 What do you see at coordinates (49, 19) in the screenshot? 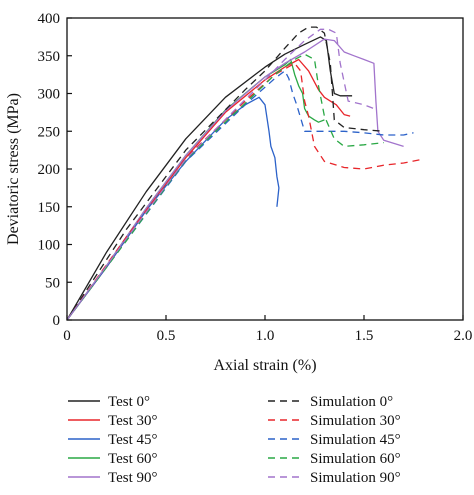
I see `y-tick-label: 400` at bounding box center [49, 19].